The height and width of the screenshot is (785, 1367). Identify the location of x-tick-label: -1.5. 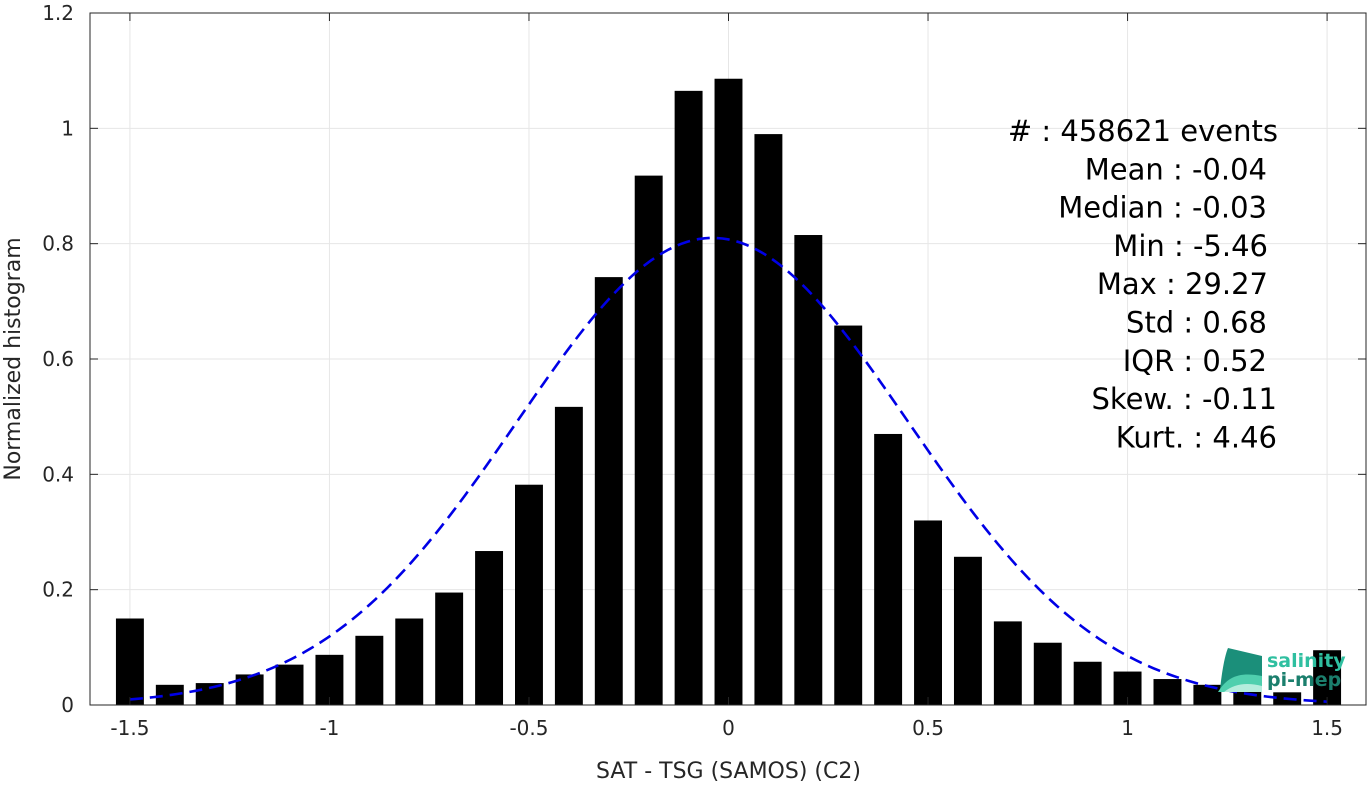
(129, 728).